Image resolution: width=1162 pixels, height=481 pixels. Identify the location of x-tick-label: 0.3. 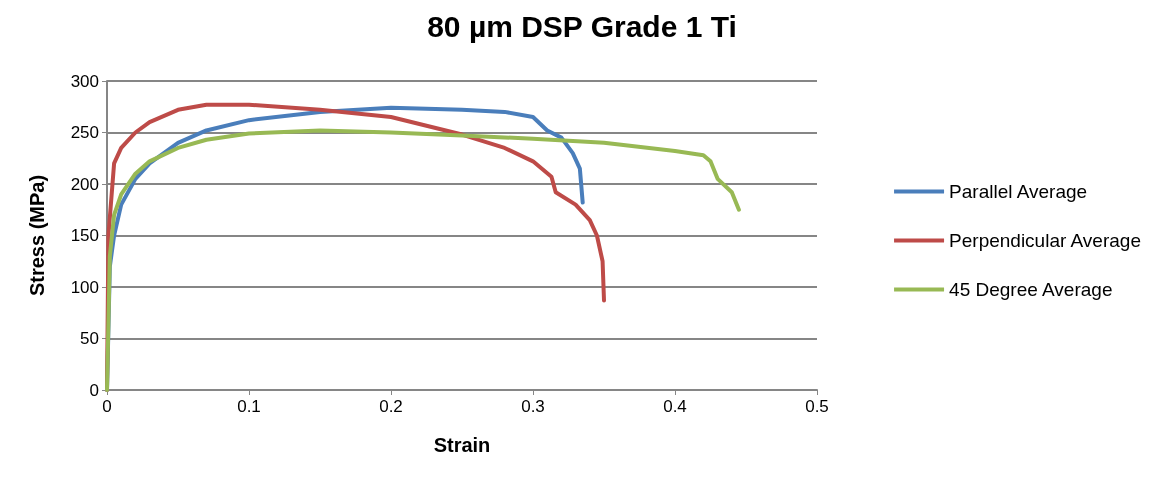
(533, 406).